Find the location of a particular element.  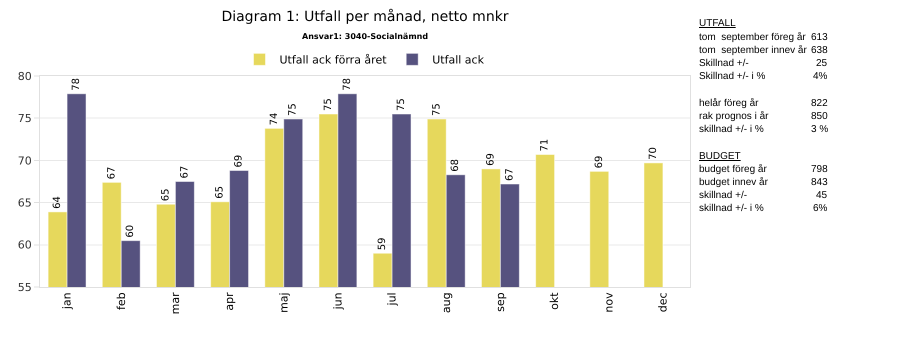

text: skillnad +/- is located at coordinates (723, 195).